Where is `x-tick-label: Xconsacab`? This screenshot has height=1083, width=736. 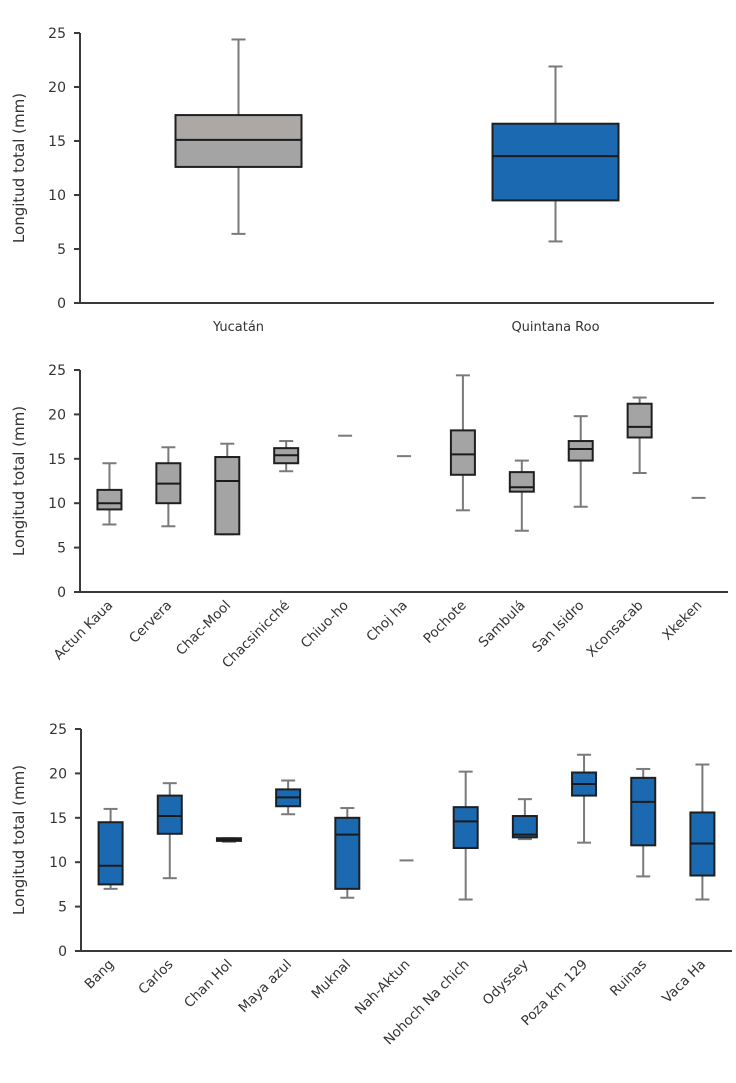
x-tick-label: Xconsacab is located at coordinates (614, 629).